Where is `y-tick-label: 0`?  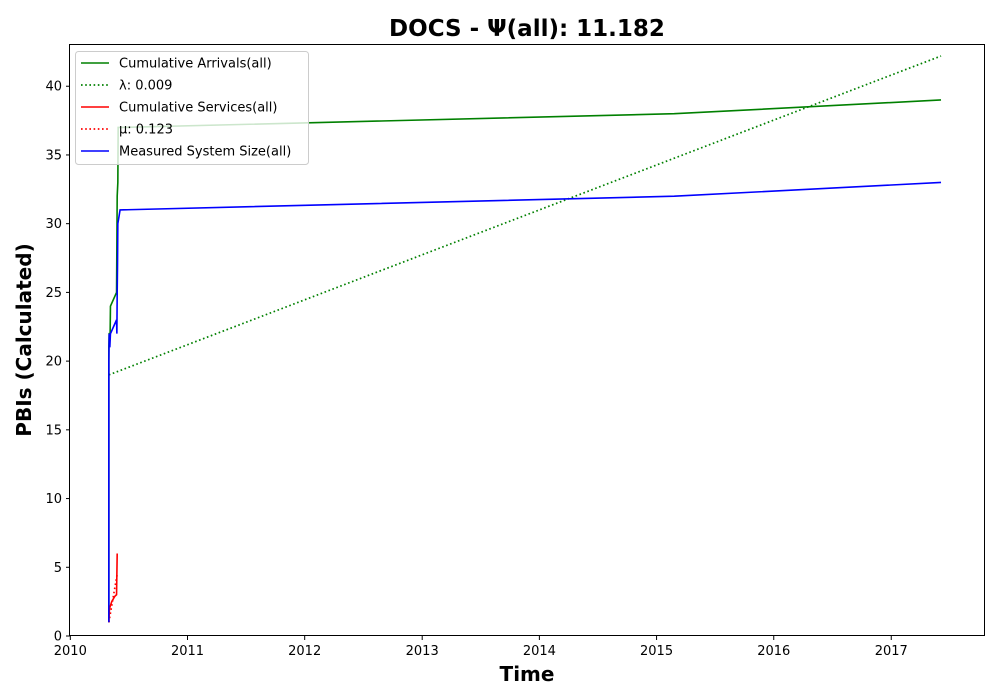
y-tick-label: 0 is located at coordinates (58, 637).